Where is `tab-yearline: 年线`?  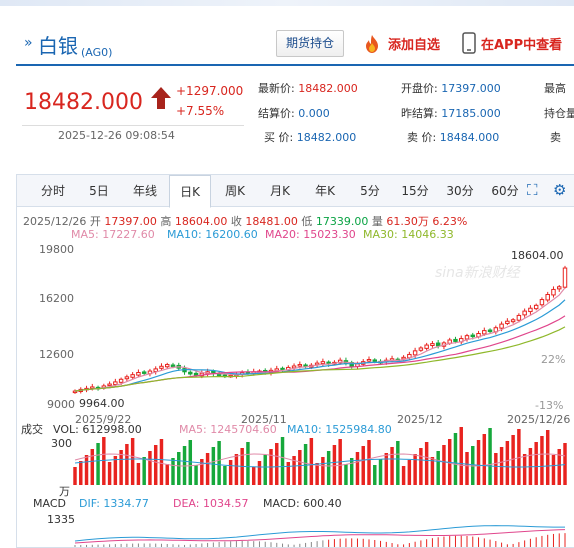 tab-yearline: 年线 is located at coordinates (144, 191).